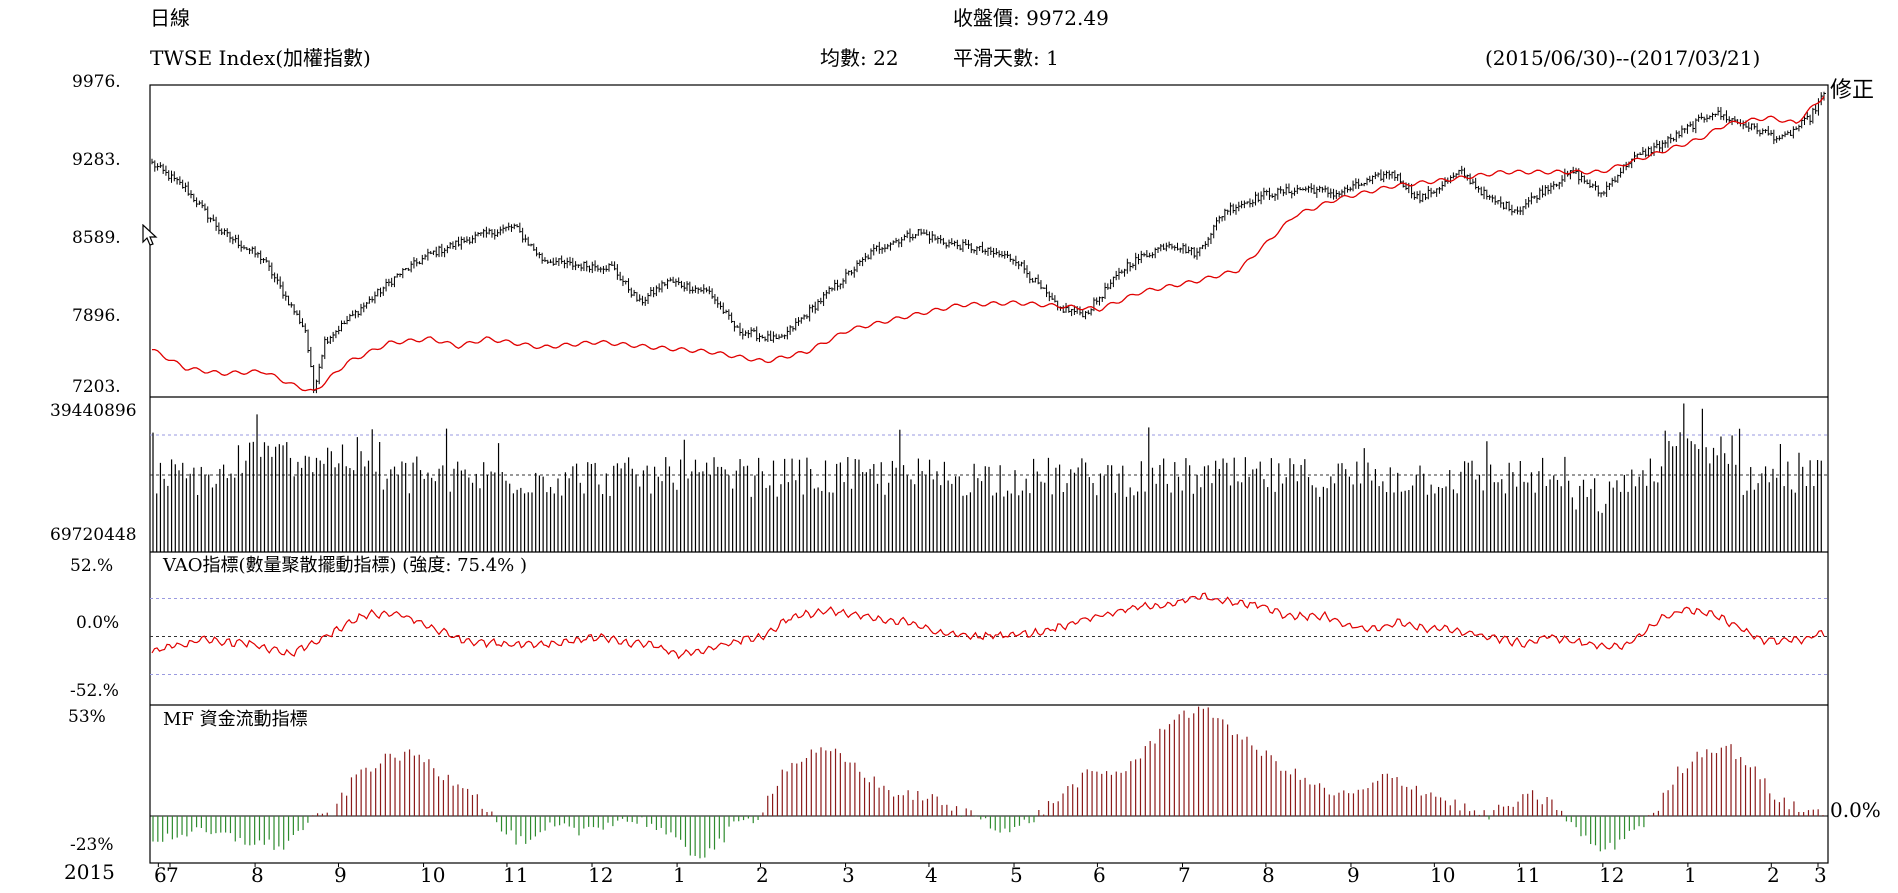 This screenshot has height=893, width=1898. Describe the element at coordinates (93, 411) in the screenshot. I see `volume-tick-label: 39440896` at that location.